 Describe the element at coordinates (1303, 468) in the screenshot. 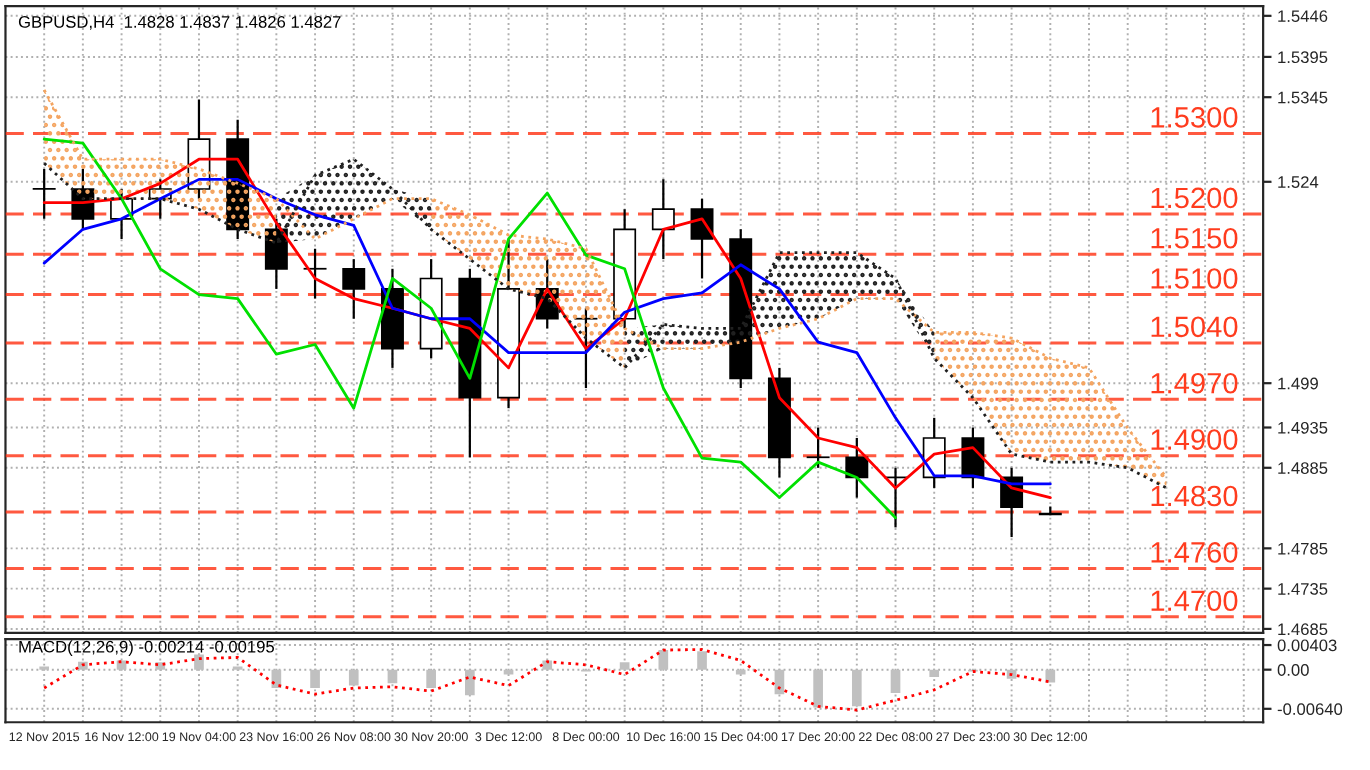

I see `y-tick-label: 1.4885` at that location.